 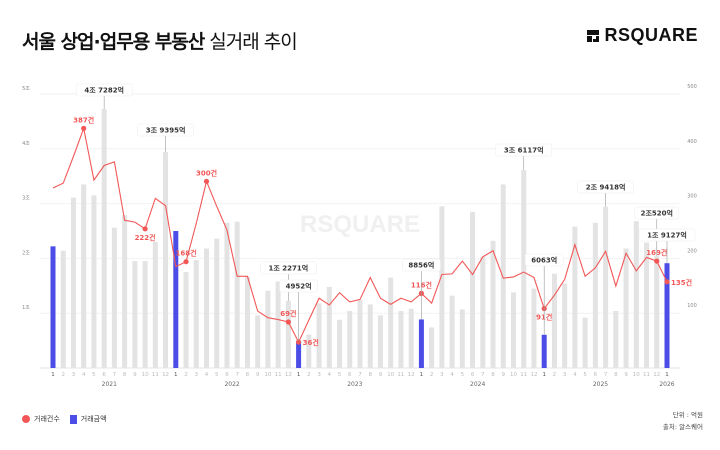 I want to click on callout-label: 4조 7282억, so click(x=104, y=90).